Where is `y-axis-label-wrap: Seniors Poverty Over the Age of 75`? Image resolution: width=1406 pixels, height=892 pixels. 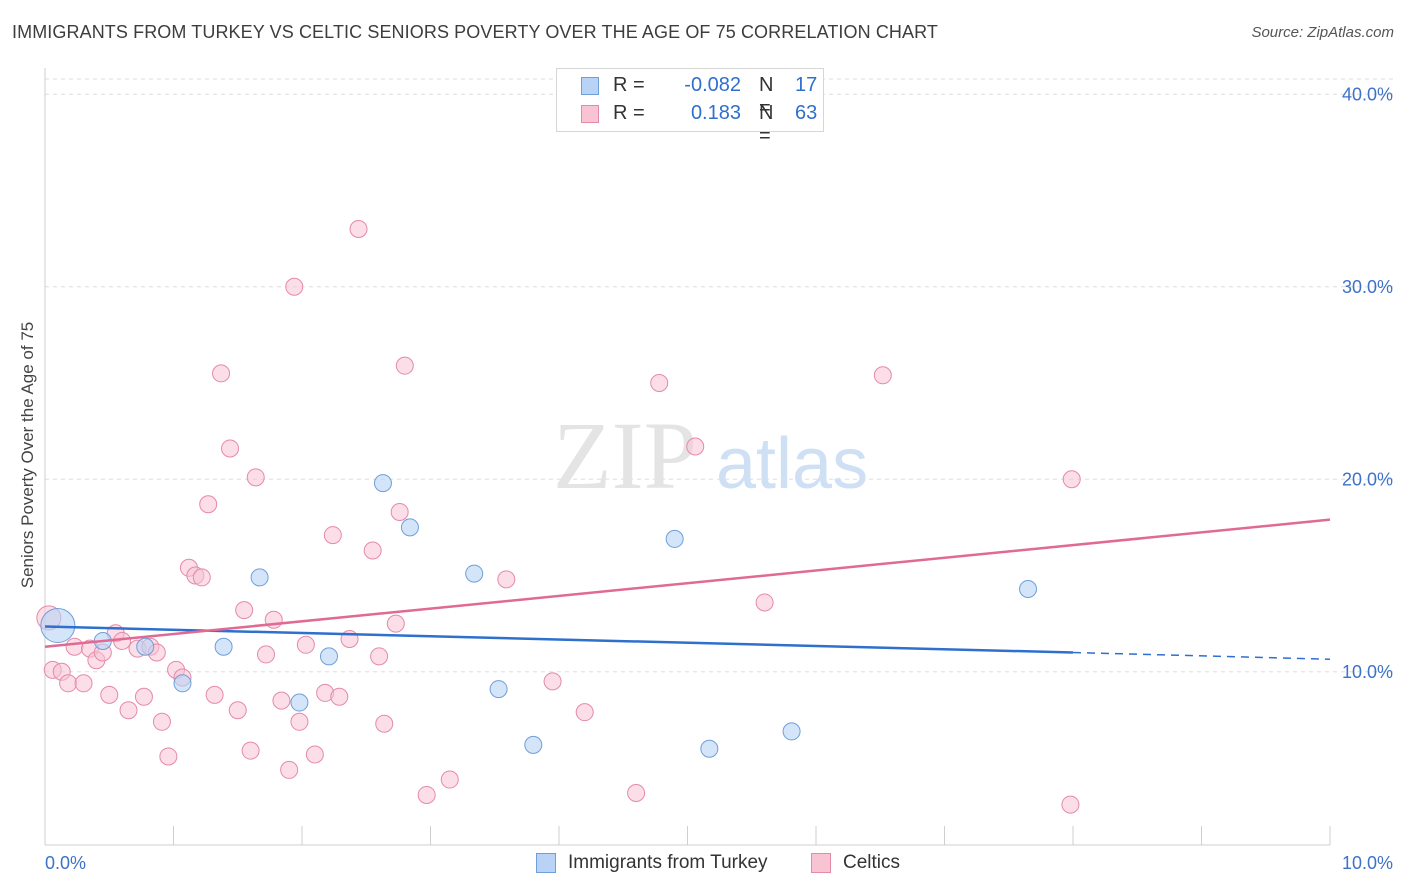 y-axis-label-wrap: Seniors Poverty Over the Age of 75 is located at coordinates (18, 455).